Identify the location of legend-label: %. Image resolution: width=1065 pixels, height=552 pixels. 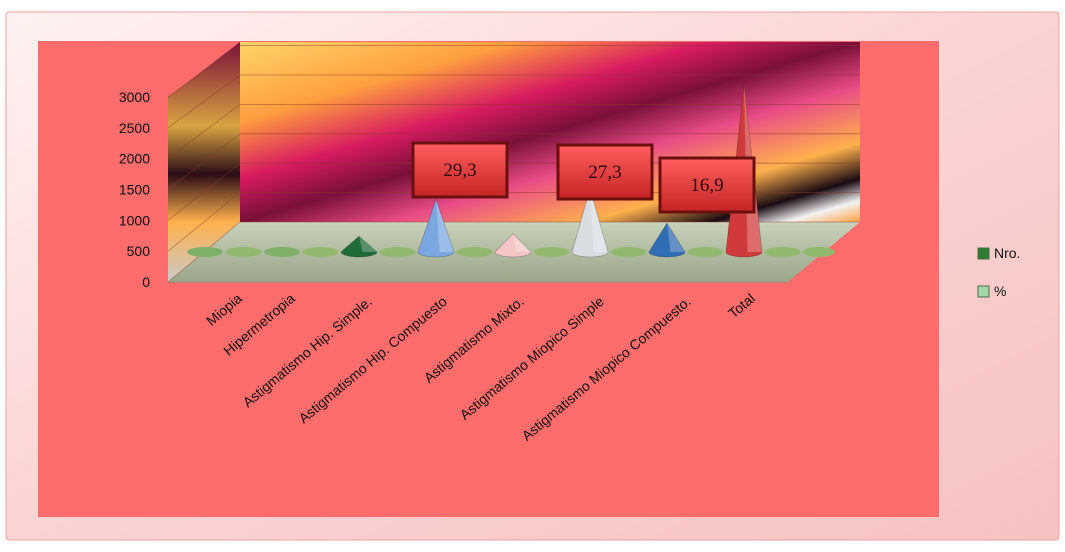
(1000, 291).